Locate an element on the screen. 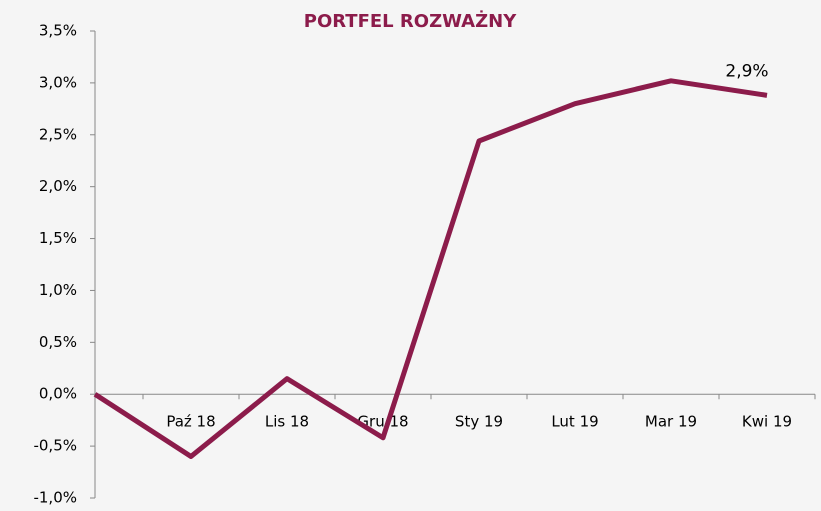 The image size is (821, 511). x-tick-label: Lut 19 is located at coordinates (574, 422).